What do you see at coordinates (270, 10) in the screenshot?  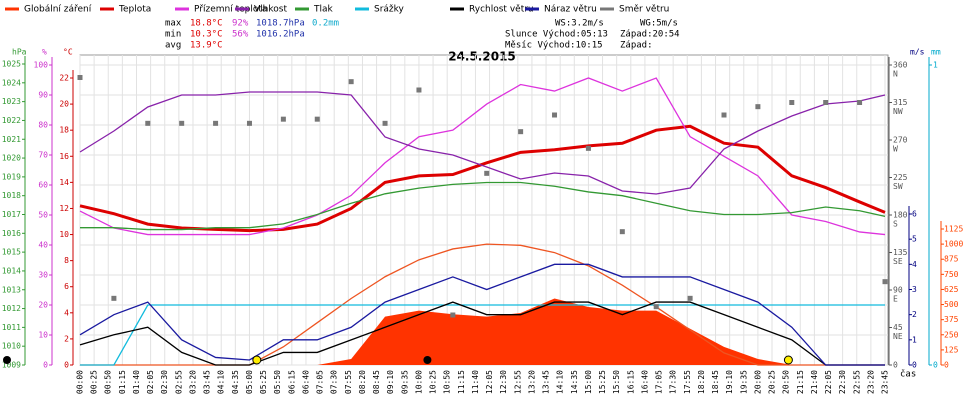 I see `legend-label: Vlhkost` at bounding box center [270, 10].